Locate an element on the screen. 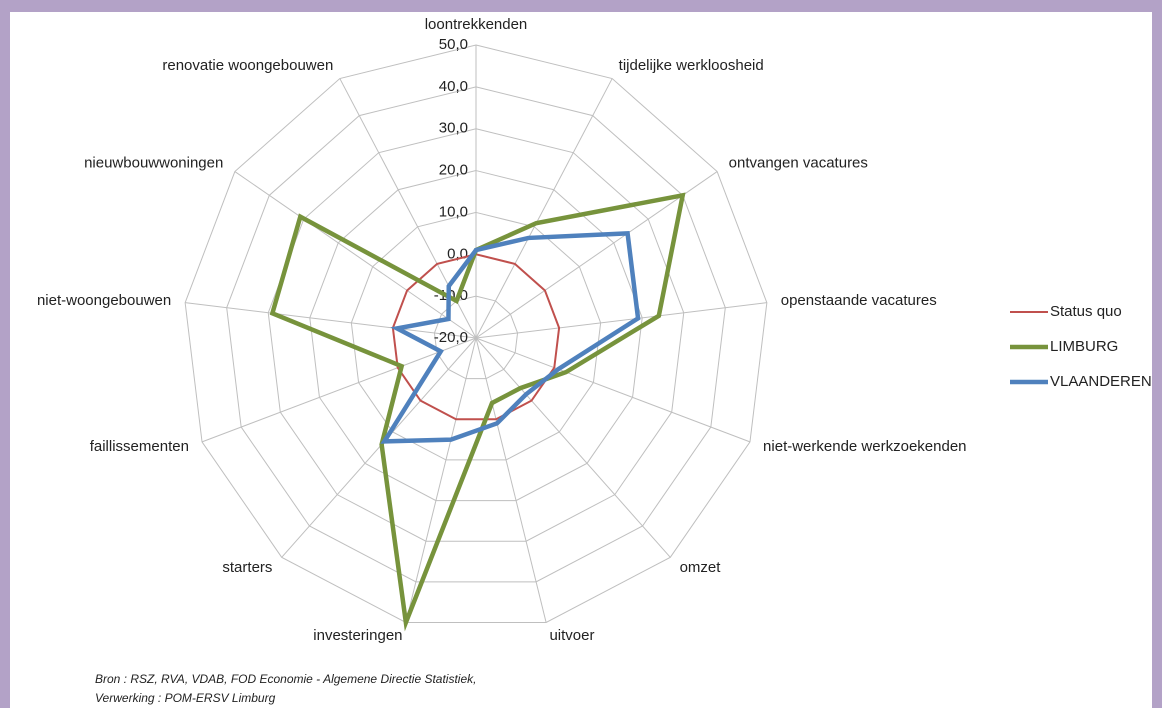 The image size is (1162, 708). r-tick-label: 50,0 is located at coordinates (453, 44).